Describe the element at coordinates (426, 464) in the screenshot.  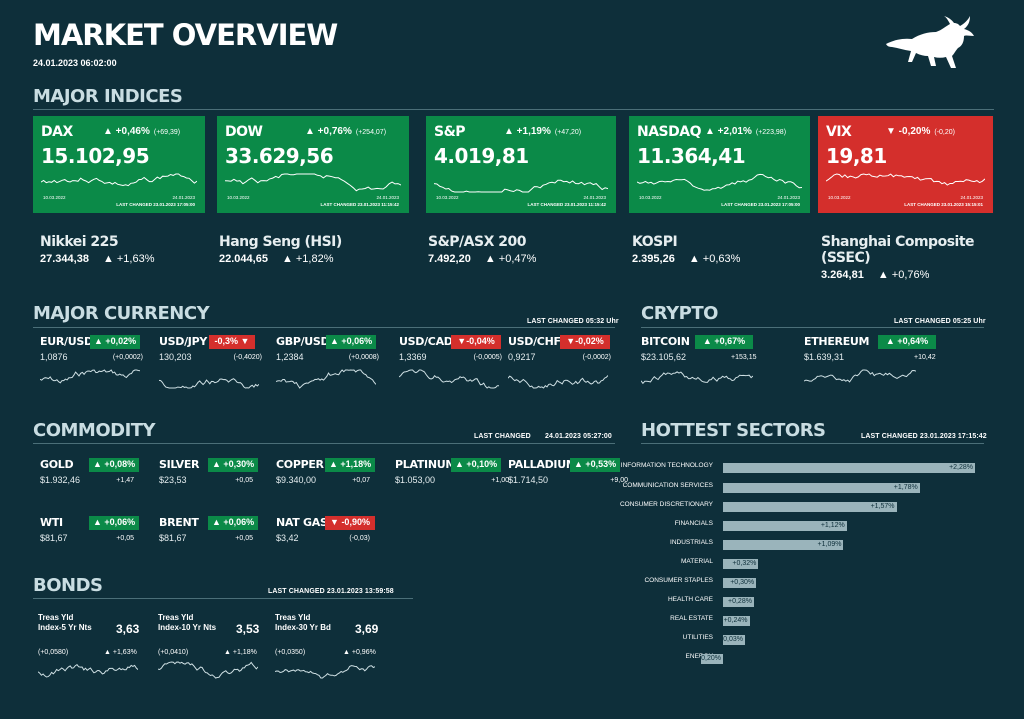
I see `commodity-name: PLATINUM` at that location.